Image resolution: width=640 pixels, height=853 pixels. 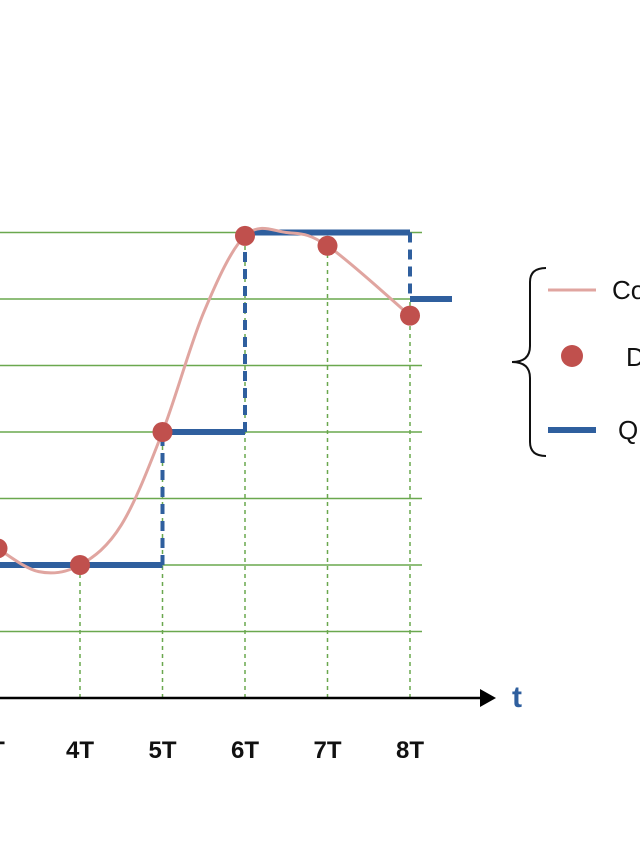 I want to click on legend-label-continuous: Co, so click(x=626, y=290).